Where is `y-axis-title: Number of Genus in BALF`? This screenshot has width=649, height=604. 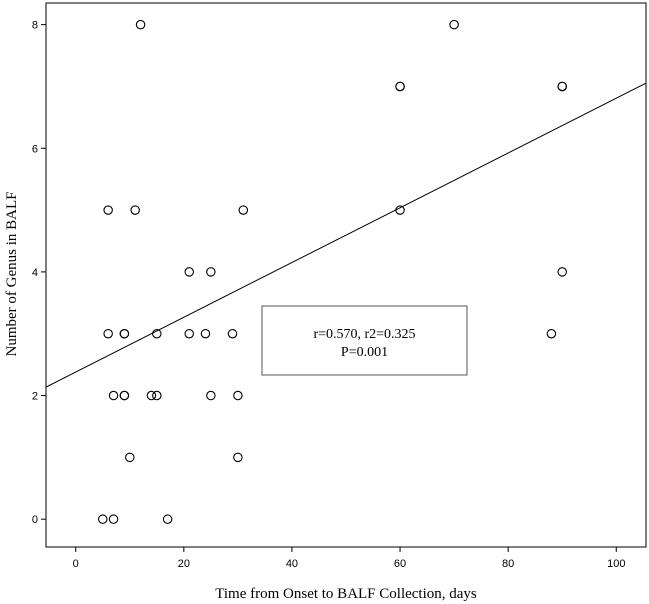
y-axis-title: Number of Genus in BALF is located at coordinates (12, 274).